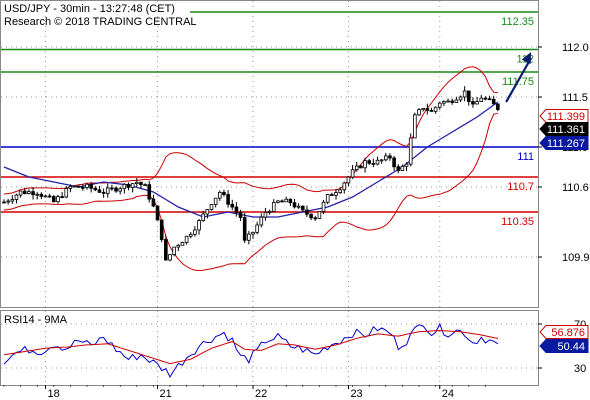 The width and height of the screenshot is (590, 400). I want to click on x-tick-label: 18, so click(54, 394).